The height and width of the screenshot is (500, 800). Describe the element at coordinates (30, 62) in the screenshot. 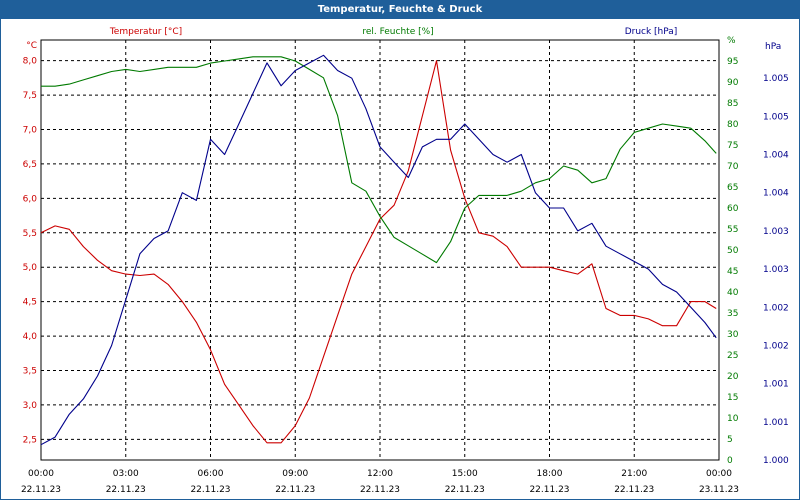

I see `temperature-tick-label: 8,0` at that location.